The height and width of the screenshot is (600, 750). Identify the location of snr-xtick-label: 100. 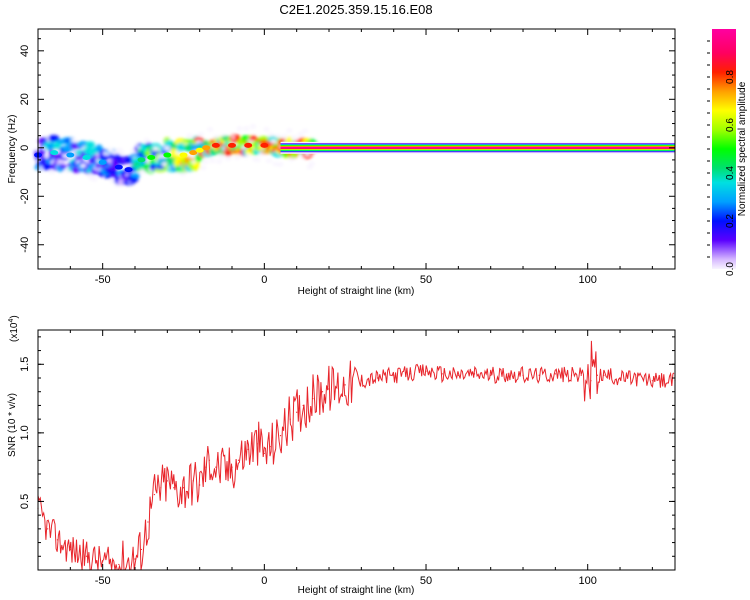
(588, 581).